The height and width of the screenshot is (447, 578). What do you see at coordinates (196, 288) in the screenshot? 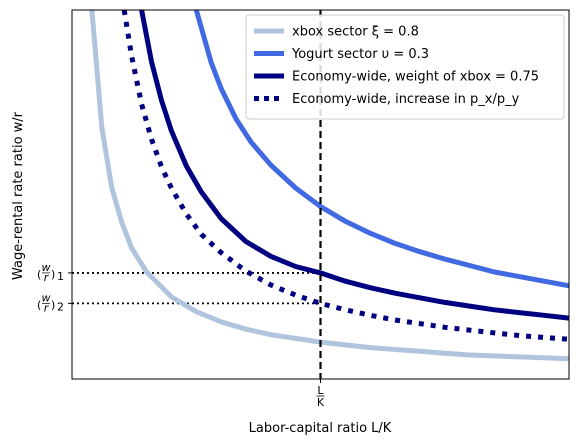
I see `guides-layer` at bounding box center [196, 288].